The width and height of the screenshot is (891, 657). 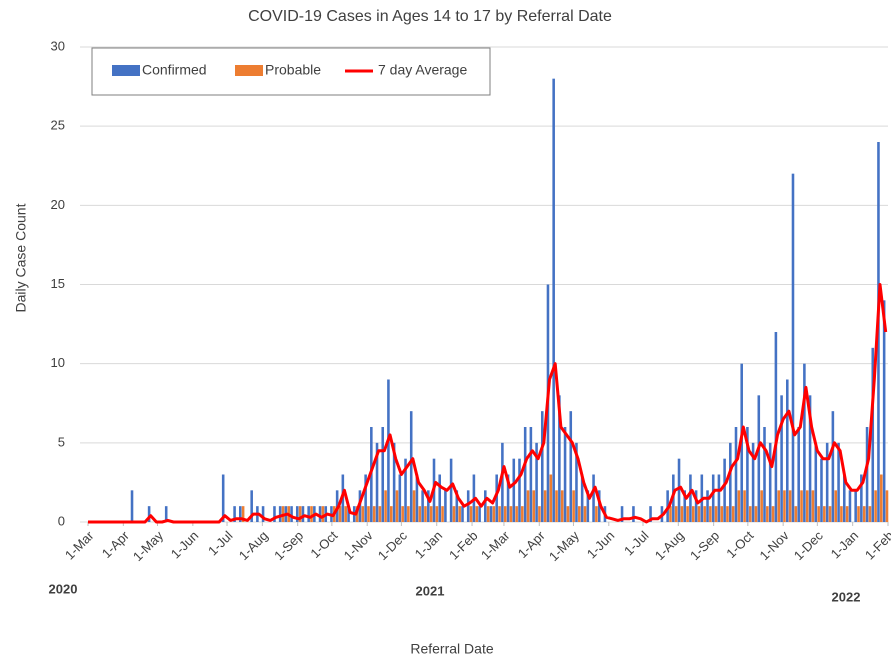 What do you see at coordinates (220, 543) in the screenshot?
I see `x-tick-label: 1-Jul` at bounding box center [220, 543].